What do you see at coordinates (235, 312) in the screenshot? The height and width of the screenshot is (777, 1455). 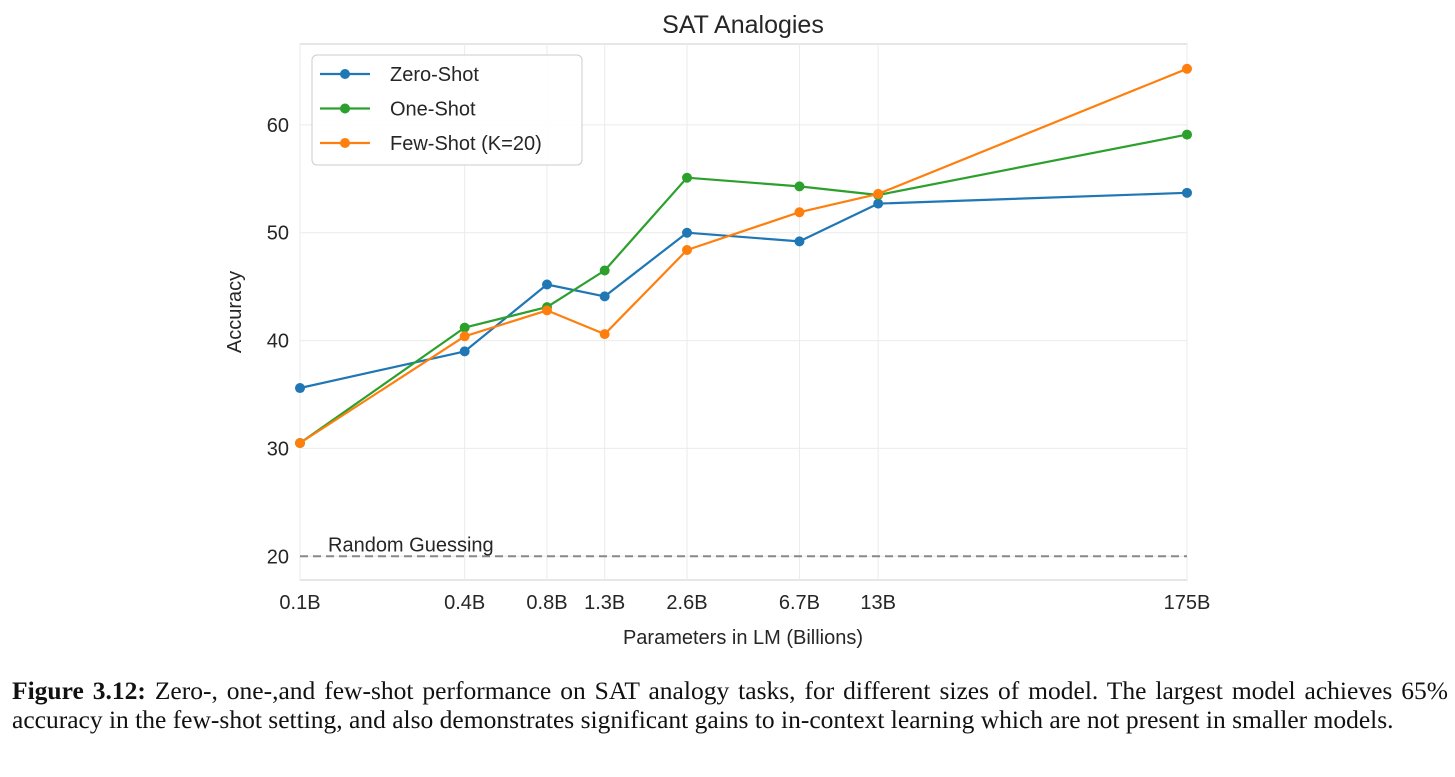 I see `y-axis-label: Accuracy` at bounding box center [235, 312].